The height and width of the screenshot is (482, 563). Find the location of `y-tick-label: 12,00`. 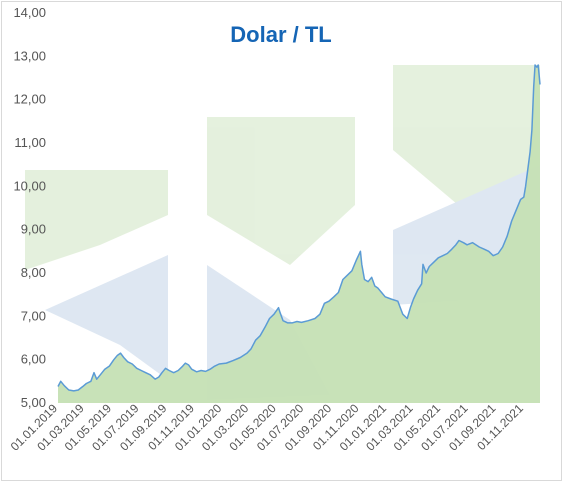

y-tick-label: 12,00 is located at coordinates (29, 99).